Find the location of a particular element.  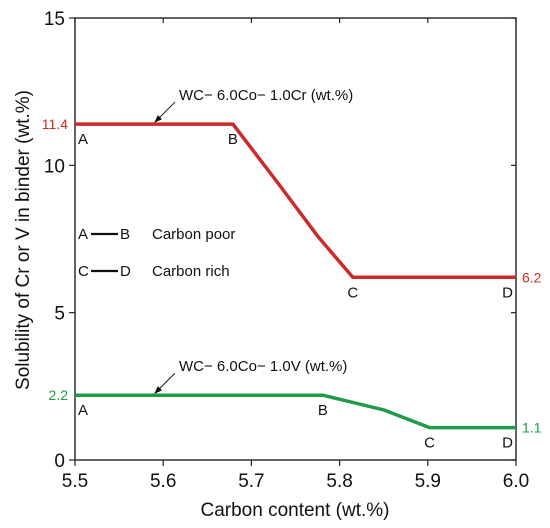

x-tick-label: 5.6 is located at coordinates (163, 481).